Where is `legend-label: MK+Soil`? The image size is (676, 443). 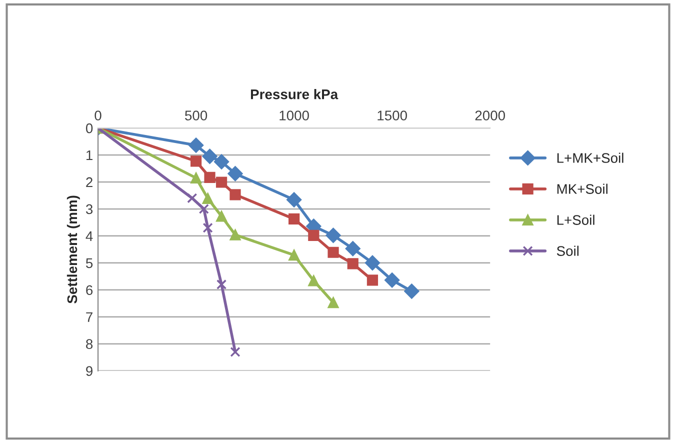 legend-label: MK+Soil is located at coordinates (582, 189).